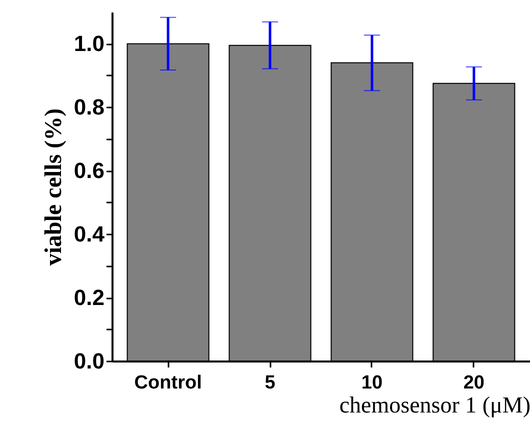  What do you see at coordinates (434, 405) in the screenshot?
I see `x-axis-title: chemosensor 1 (μM)` at bounding box center [434, 405].